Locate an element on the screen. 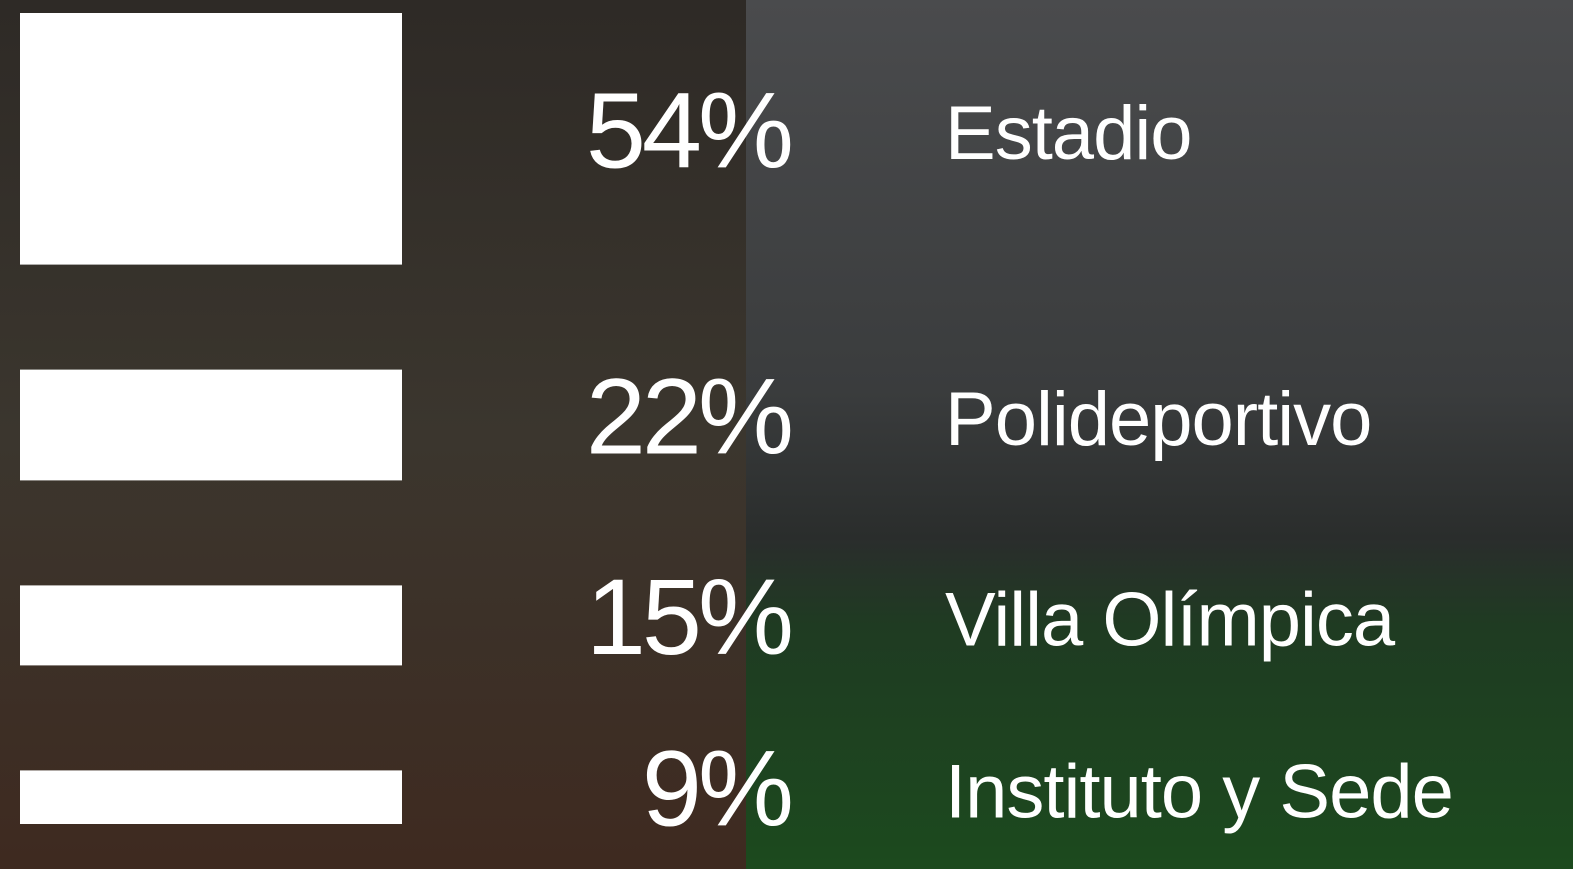 The width and height of the screenshot is (1573, 869). value-label: 22% is located at coordinates (688, 416).